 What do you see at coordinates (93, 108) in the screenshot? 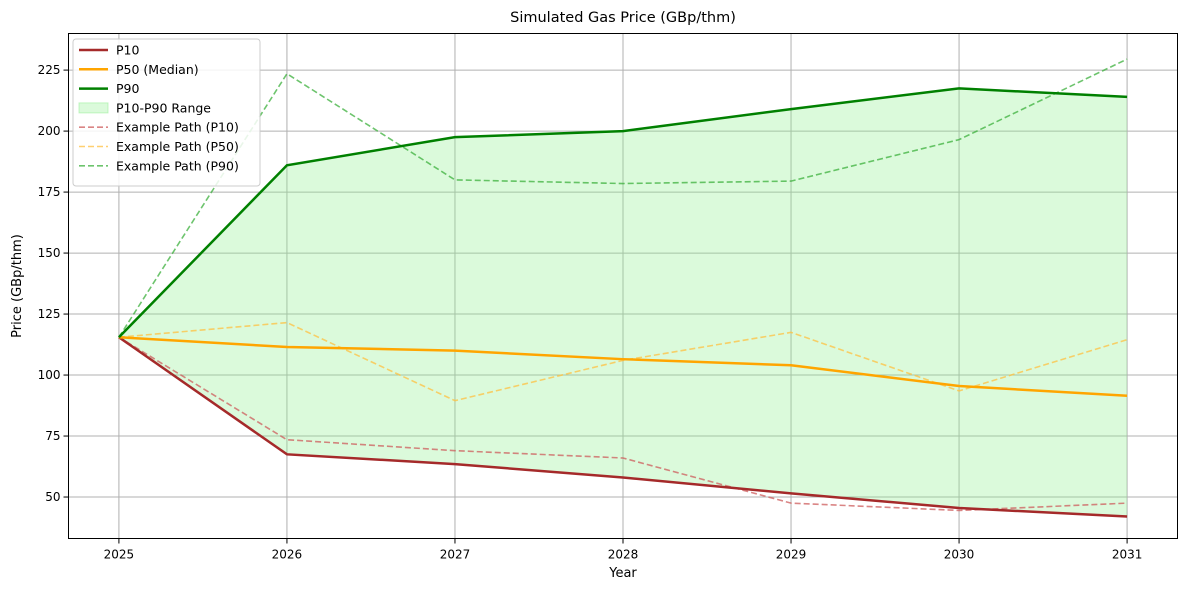
I see `legend-swatch-band` at bounding box center [93, 108].